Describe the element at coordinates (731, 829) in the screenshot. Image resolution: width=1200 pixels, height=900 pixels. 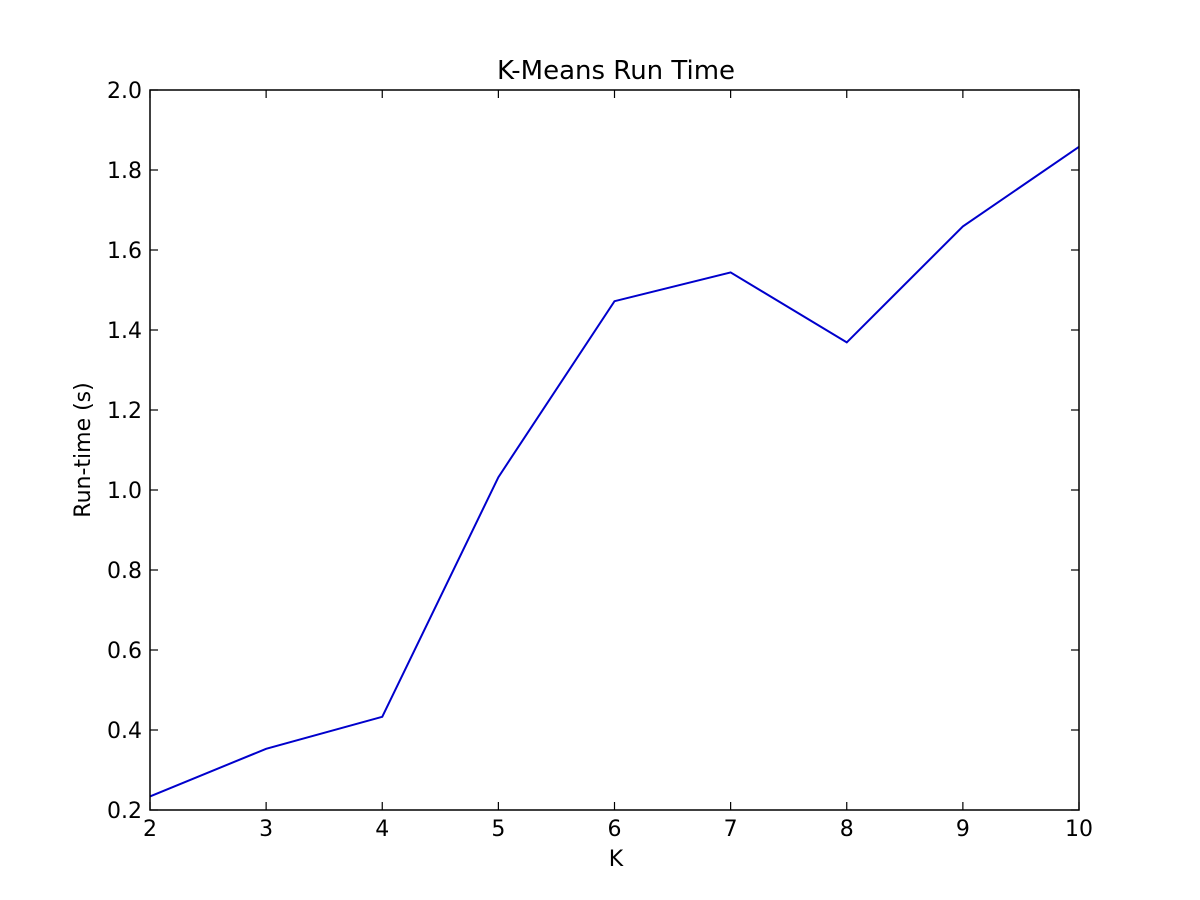
I see `x-tick-label: 7` at that location.